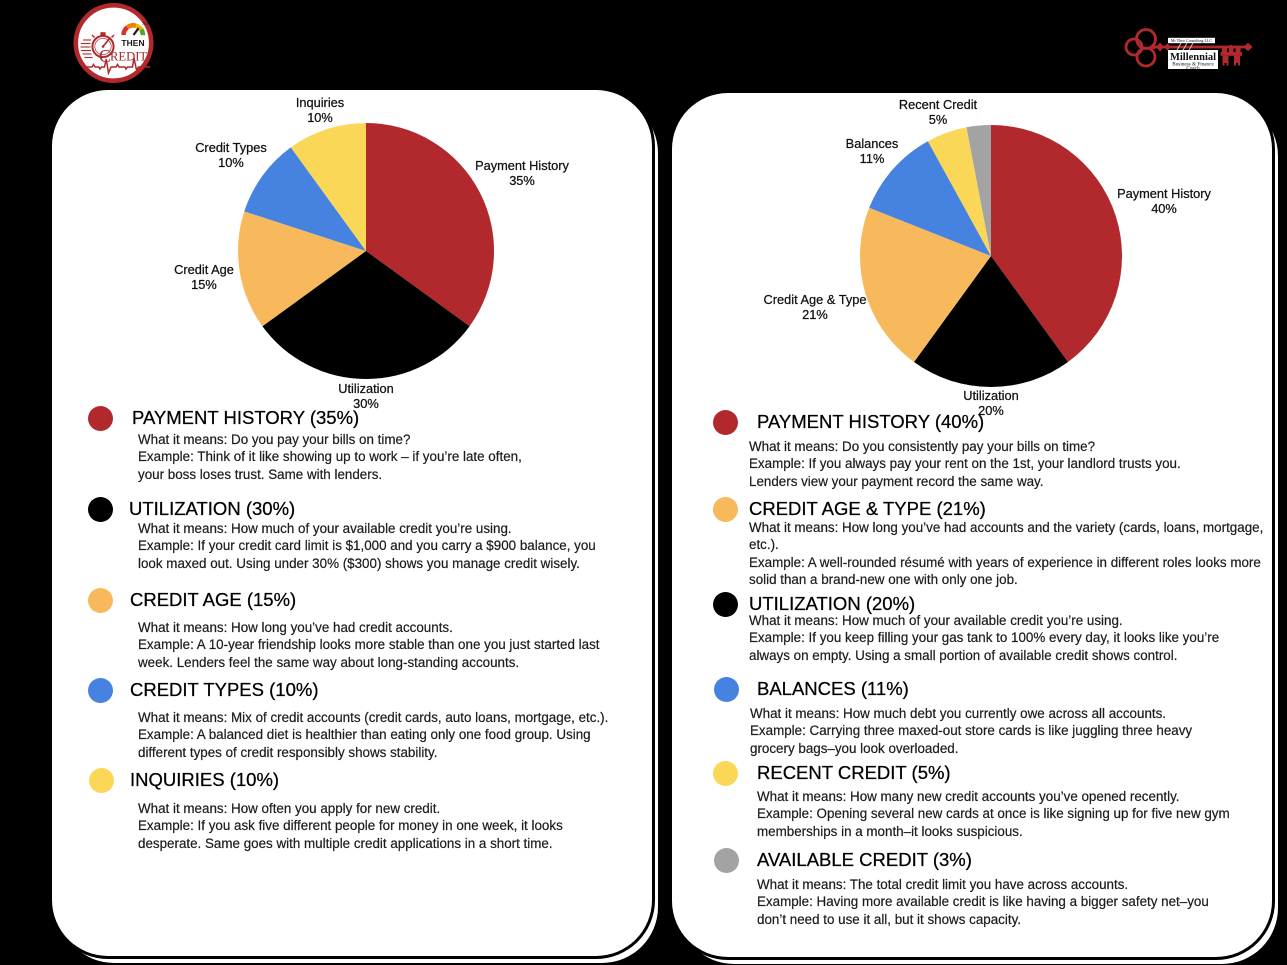 The height and width of the screenshot is (965, 1287). Describe the element at coordinates (1191, 40) in the screenshot. I see `svg-text: Mr Theo Consulting LLC` at that location.